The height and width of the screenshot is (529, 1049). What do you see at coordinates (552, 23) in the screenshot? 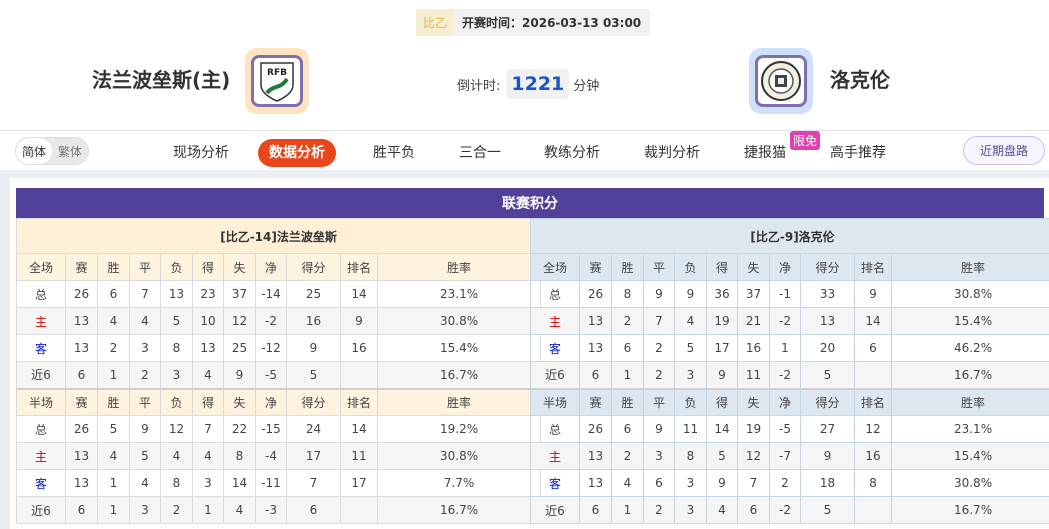
I see `kickoff-time: 开赛时间：2026-03-13 03:00` at bounding box center [552, 23].